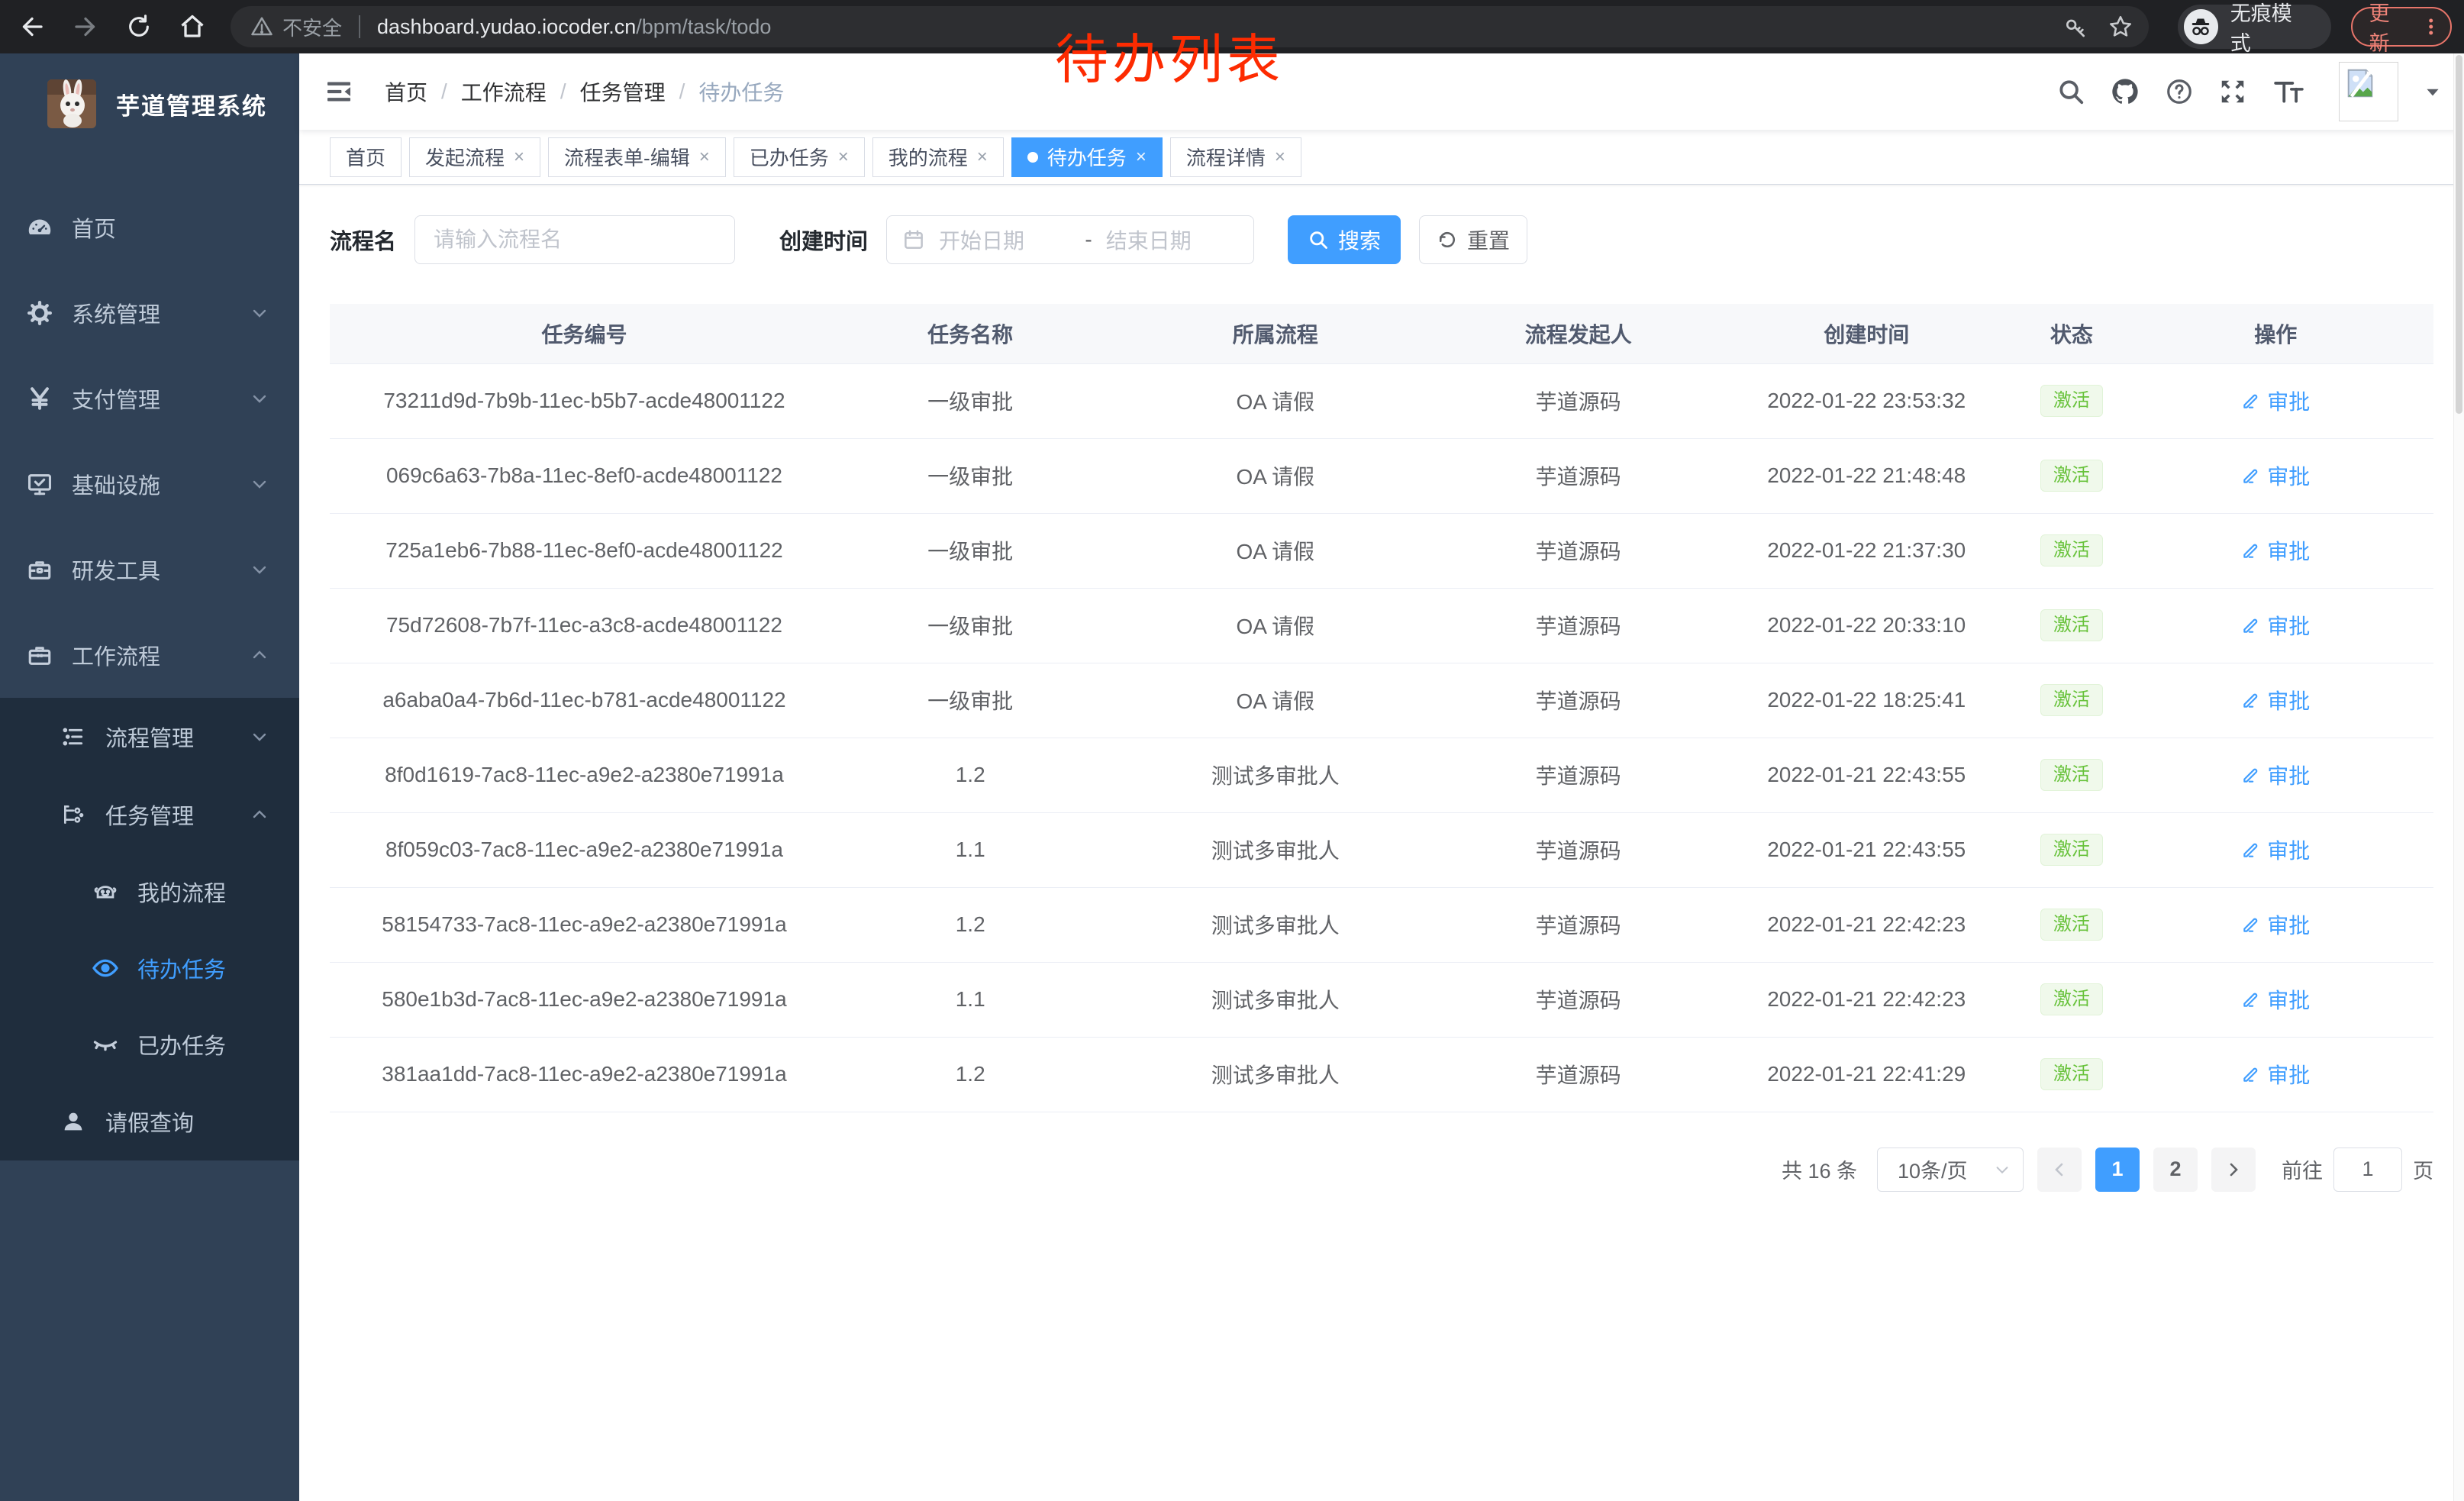 This screenshot has width=2464, height=1501. I want to click on browser-reload-button, so click(139, 27).